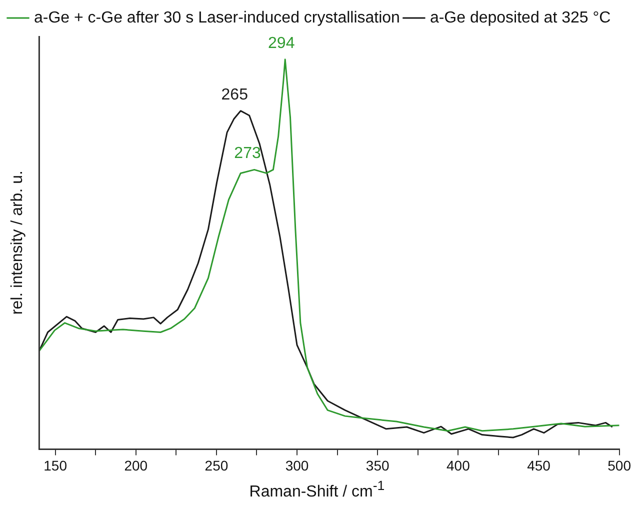 The height and width of the screenshot is (505, 634). What do you see at coordinates (317, 490) in the screenshot?
I see `x-axis-title: Raman-Shift / cm$^{-1}$` at bounding box center [317, 490].